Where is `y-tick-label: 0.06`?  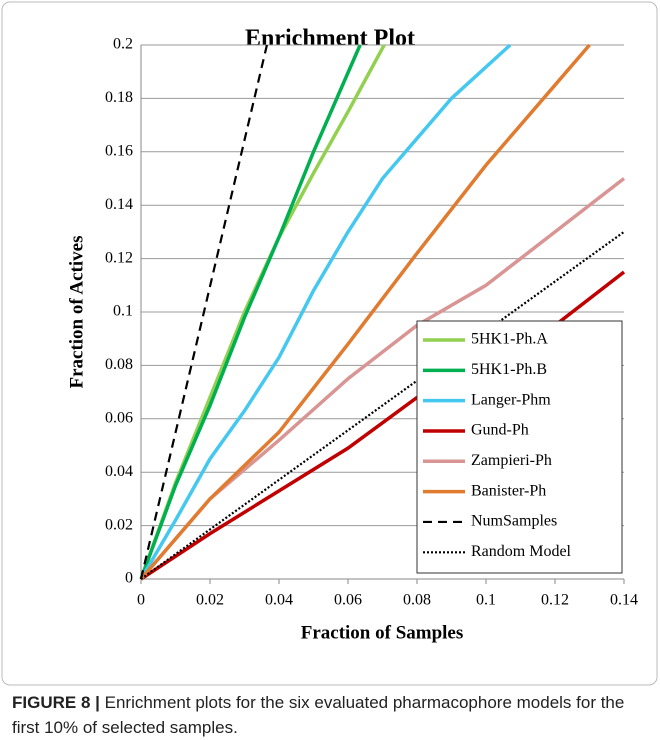 y-tick-label: 0.06 is located at coordinates (119, 417).